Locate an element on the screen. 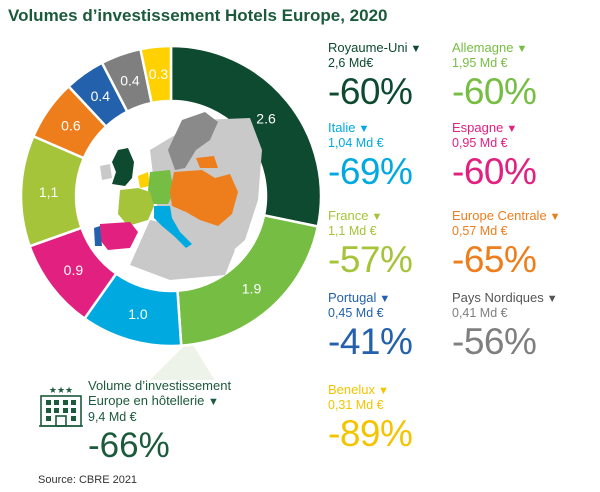  total-label-line1: Volume d’investissement is located at coordinates (160, 385).